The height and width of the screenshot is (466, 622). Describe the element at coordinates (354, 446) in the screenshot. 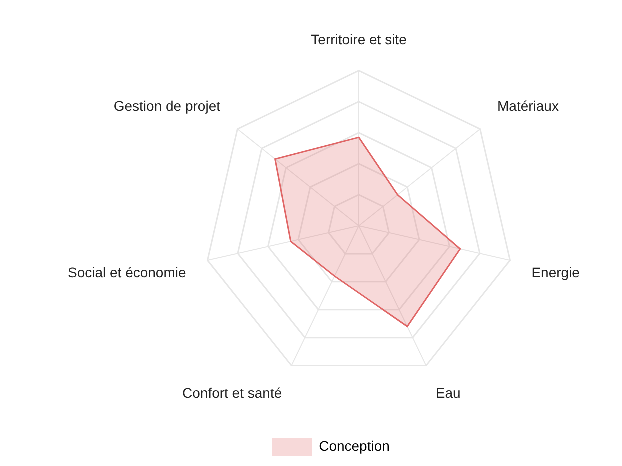

I see `legend-label: Conception` at that location.